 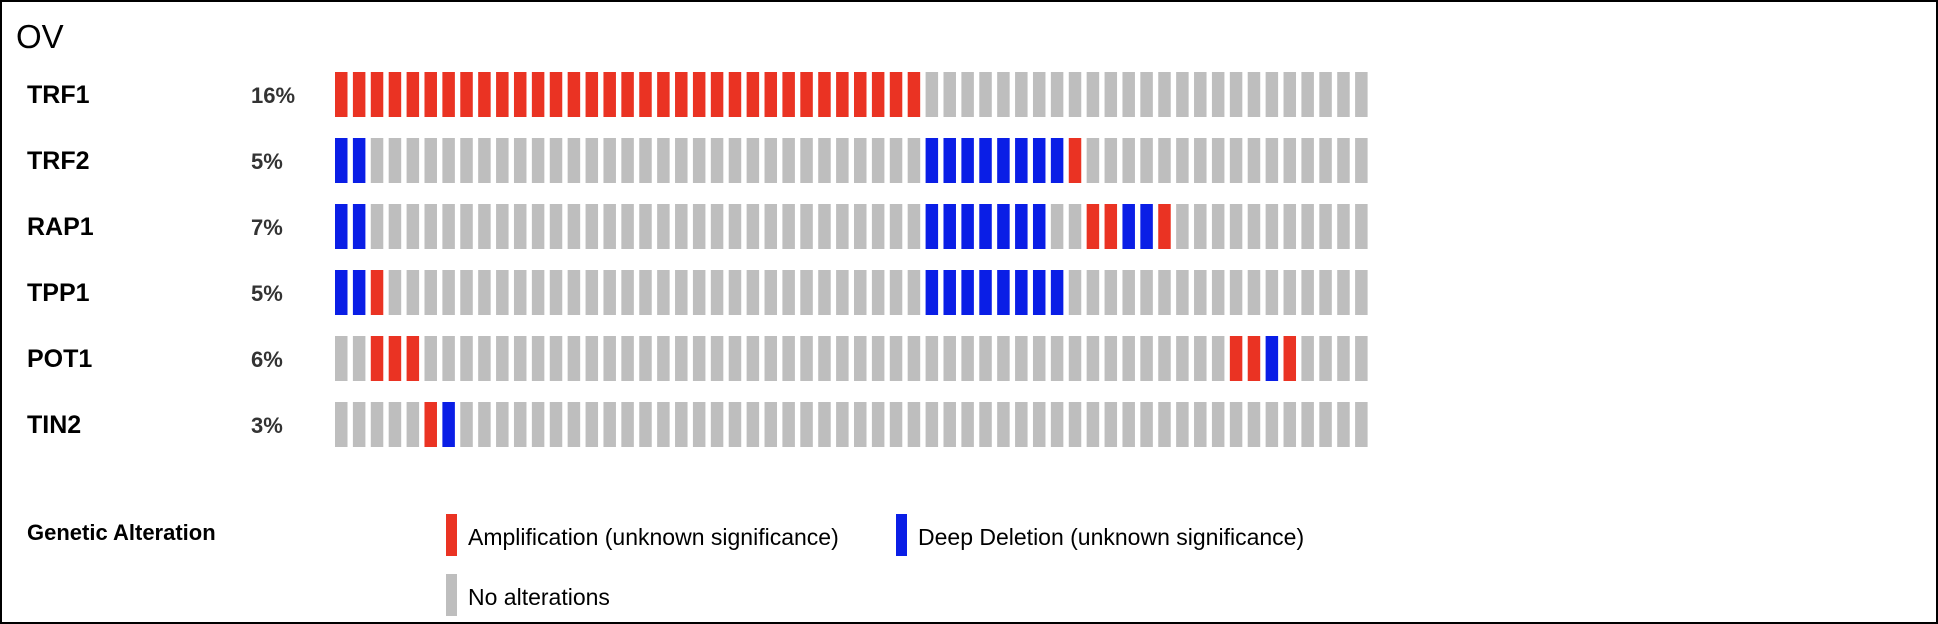 What do you see at coordinates (121, 532) in the screenshot?
I see `legend-title: Genetic Alteration` at bounding box center [121, 532].